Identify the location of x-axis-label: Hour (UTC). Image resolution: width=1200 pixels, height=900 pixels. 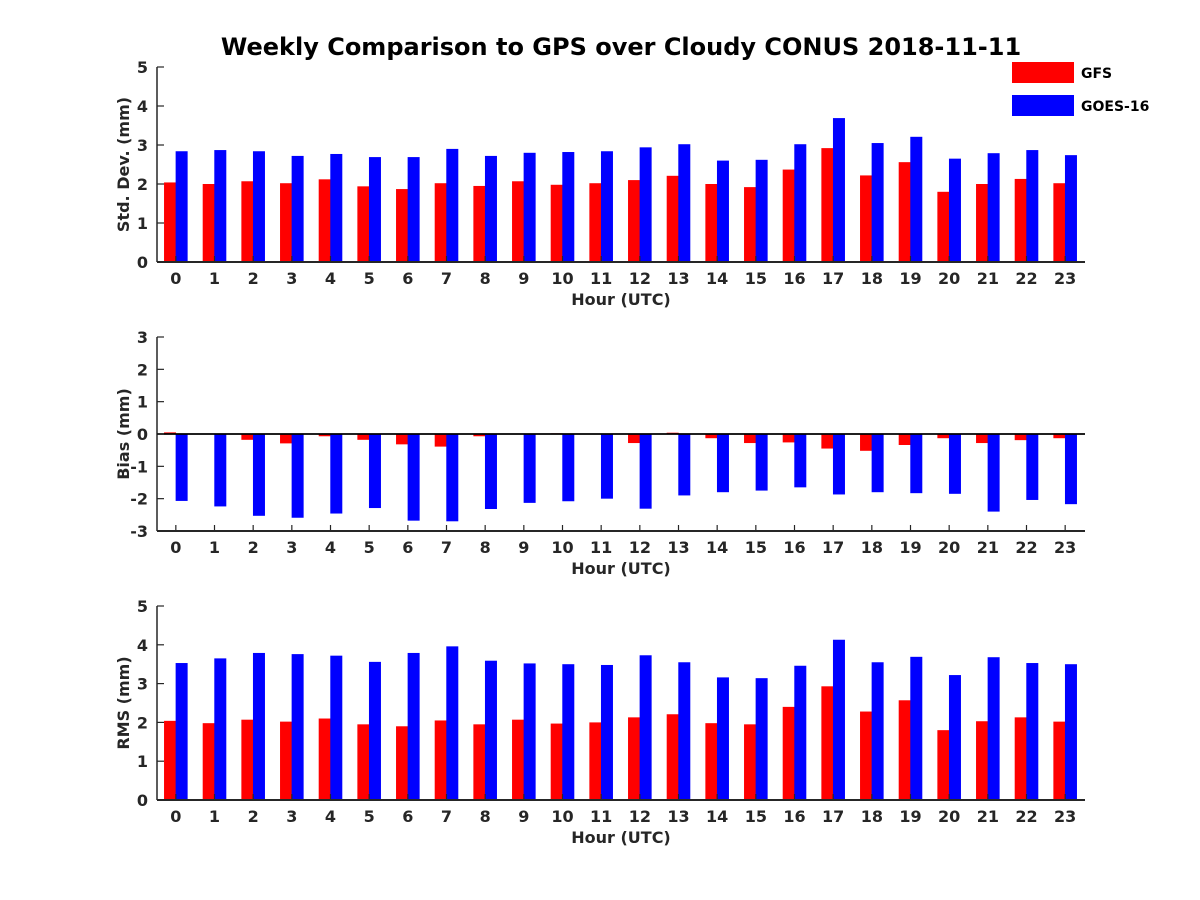
(621, 299).